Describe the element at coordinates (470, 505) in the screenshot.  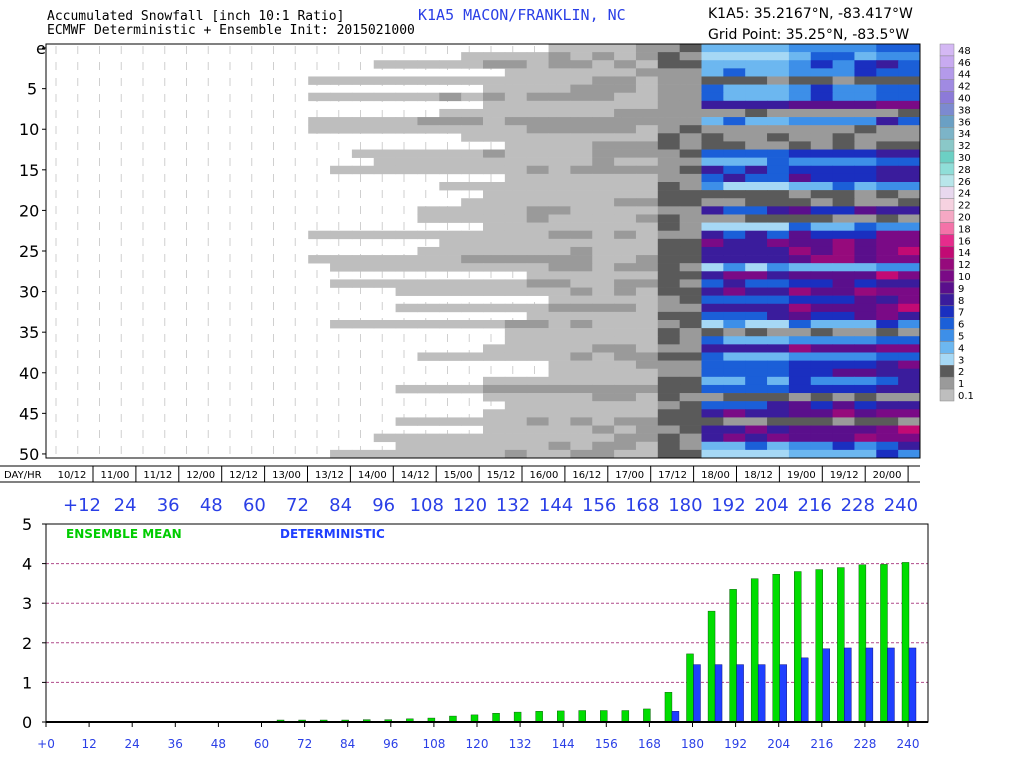
I see `lead-hour-label: 120` at that location.